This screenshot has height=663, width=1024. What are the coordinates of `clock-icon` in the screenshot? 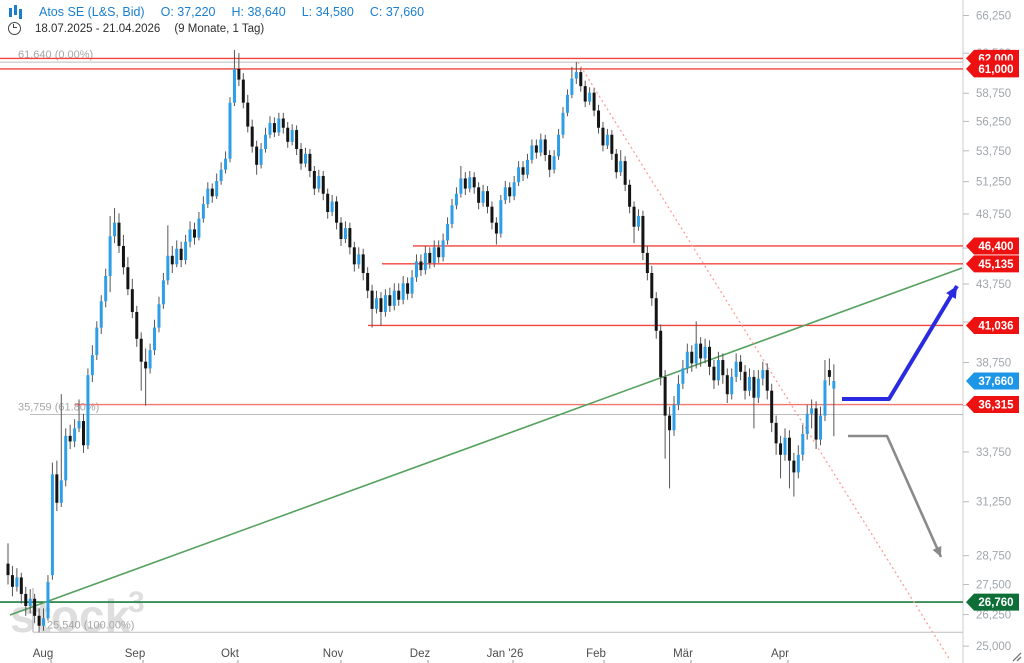 It's located at (14, 28).